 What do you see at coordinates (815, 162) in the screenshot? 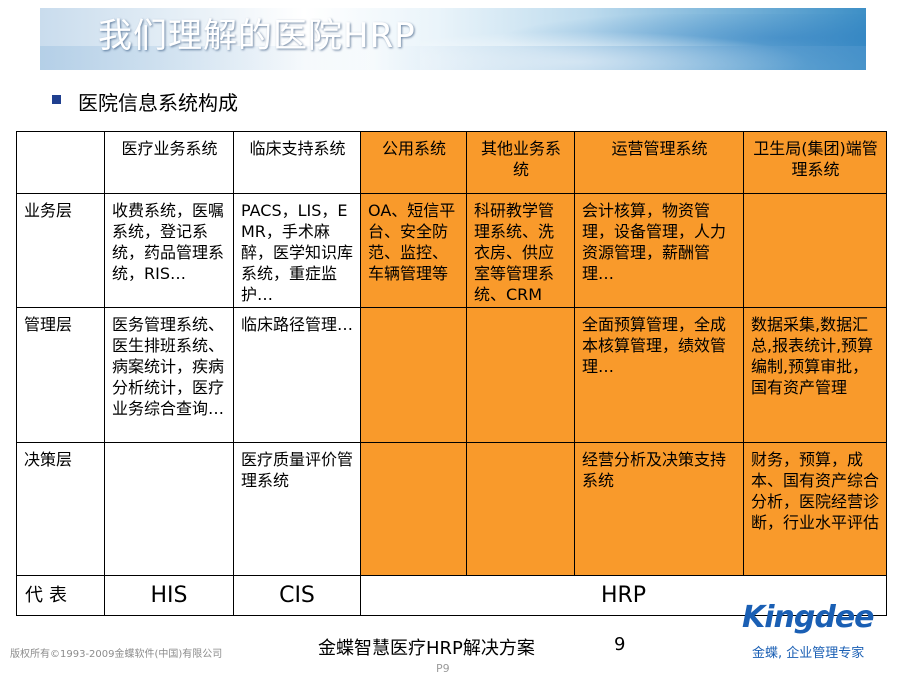
I see `header-health-bureau: 卫生局(集团)端管理系统` at bounding box center [815, 162].